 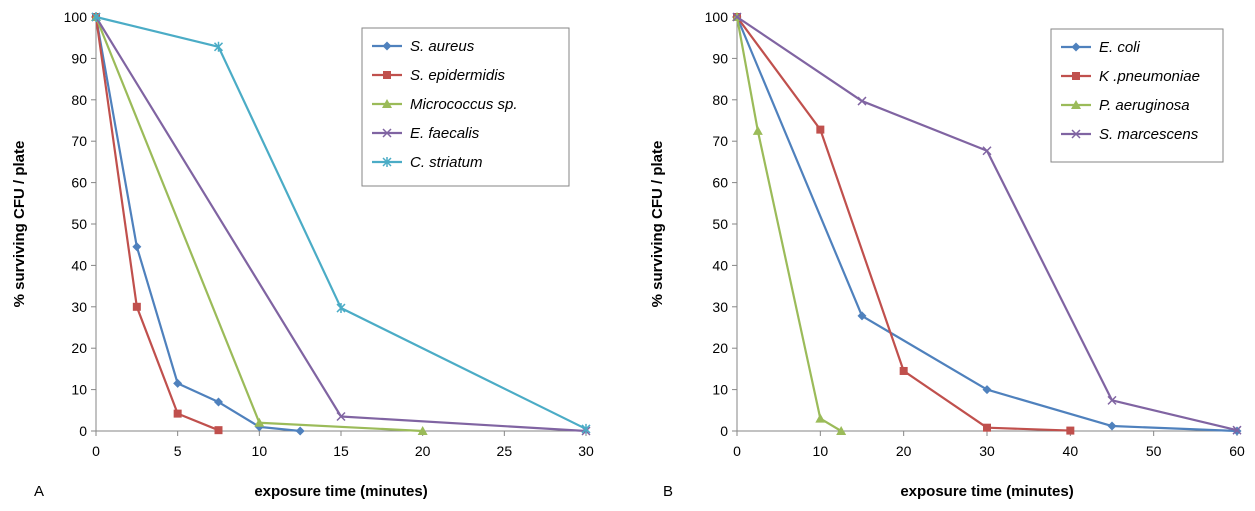 I want to click on panel-label: A, so click(x=39, y=491).